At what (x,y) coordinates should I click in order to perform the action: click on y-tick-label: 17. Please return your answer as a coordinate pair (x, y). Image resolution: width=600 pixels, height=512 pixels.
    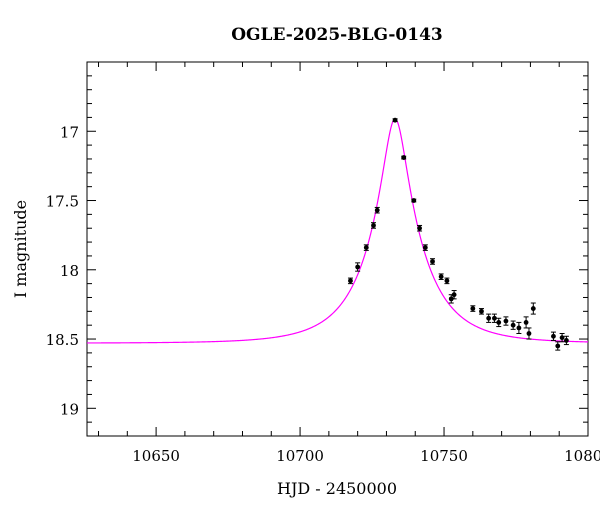
    Looking at the image, I should click on (69, 132).